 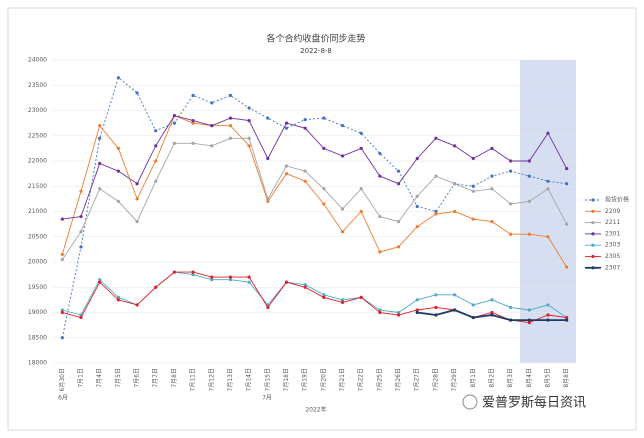 What do you see at coordinates (37, 287) in the screenshot?
I see `y-tick-label: 19500` at bounding box center [37, 287].